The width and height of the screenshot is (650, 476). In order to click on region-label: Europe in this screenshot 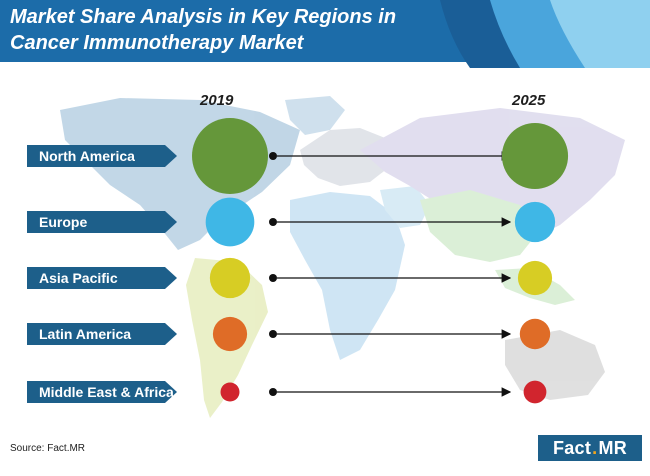, I will do `click(63, 222)`.